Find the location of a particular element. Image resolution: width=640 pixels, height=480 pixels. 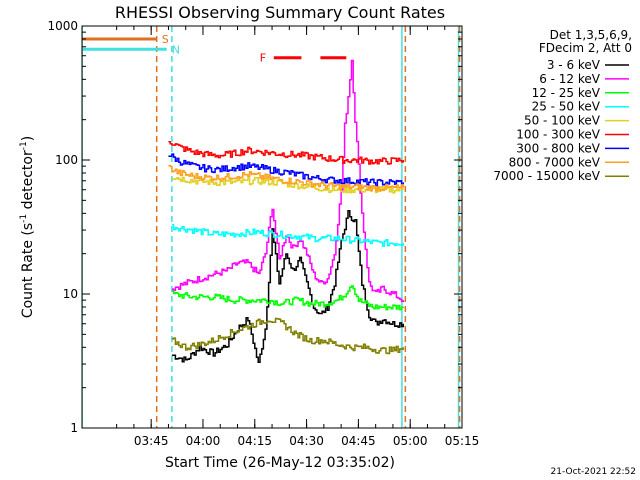

series-line-12-25-kev is located at coordinates (288, 298).